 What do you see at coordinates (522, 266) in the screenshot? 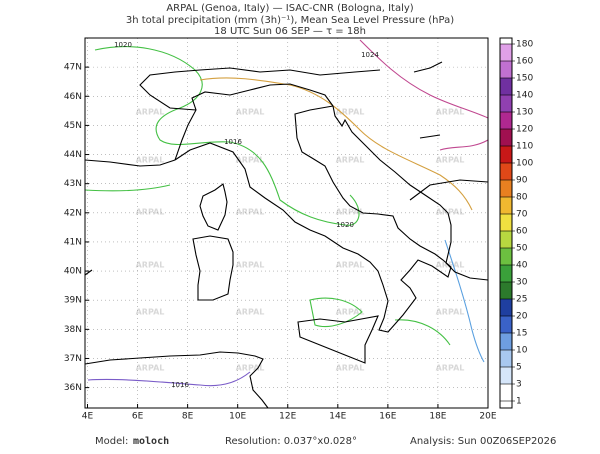
I see `colorbar-label: 40` at bounding box center [522, 266].